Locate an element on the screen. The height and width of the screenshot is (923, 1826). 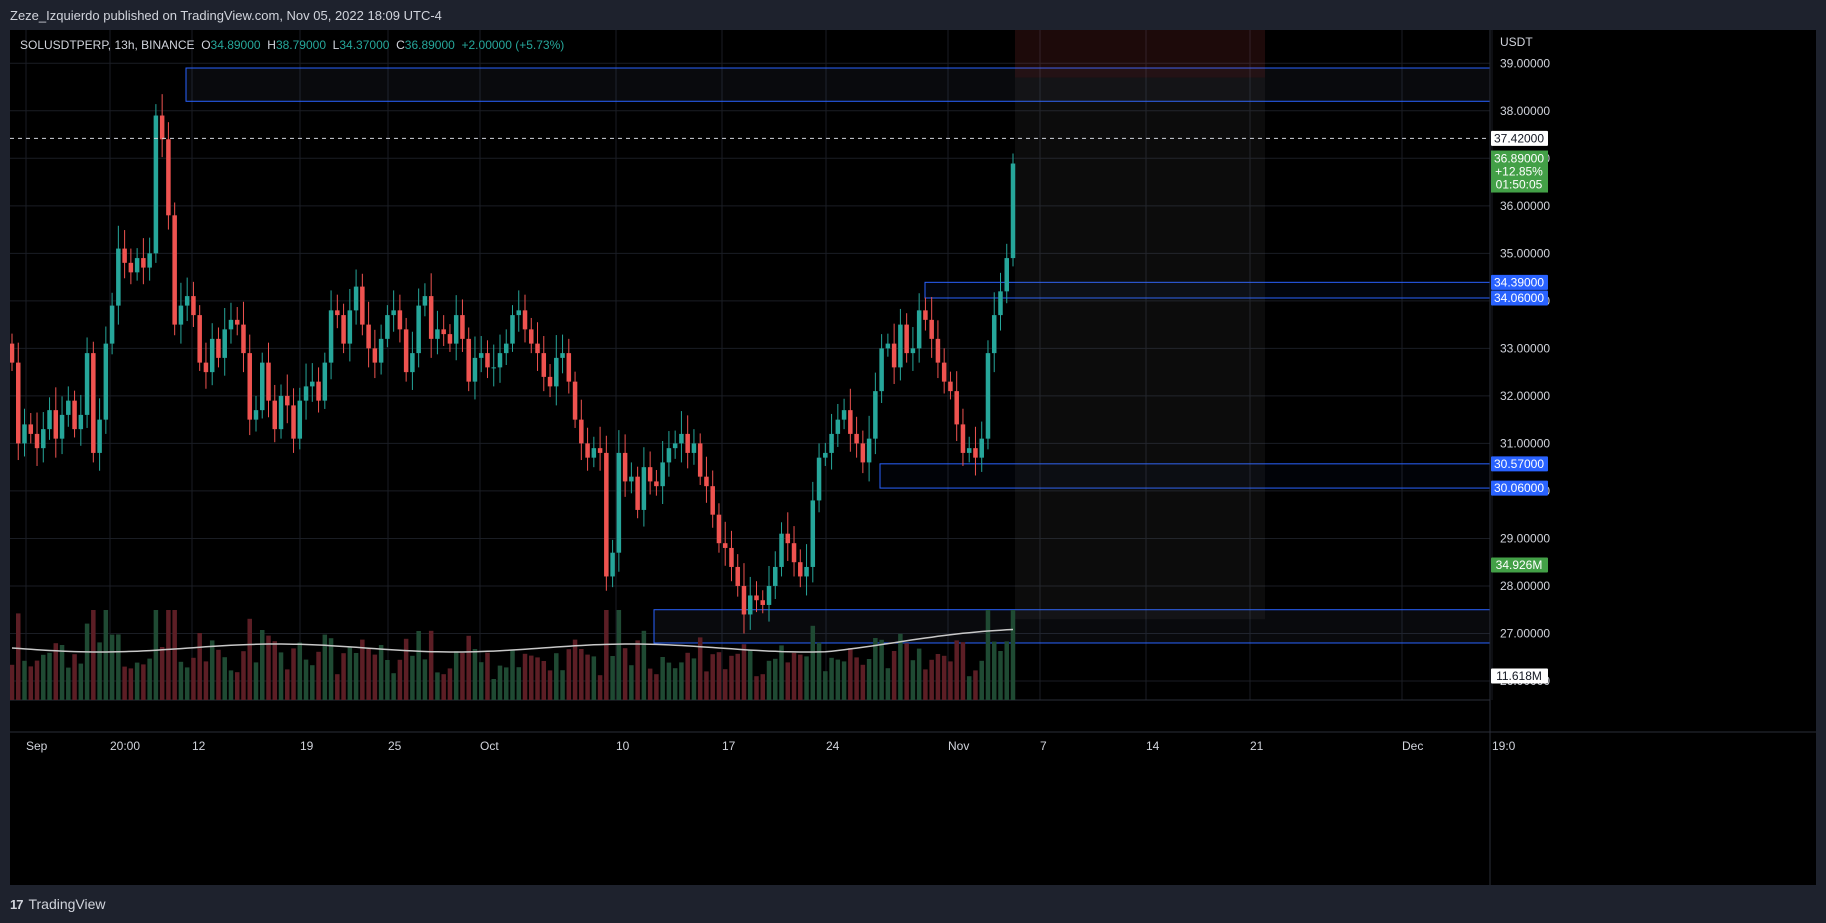
zone-price-label: 30.57000 is located at coordinates (1519, 464).